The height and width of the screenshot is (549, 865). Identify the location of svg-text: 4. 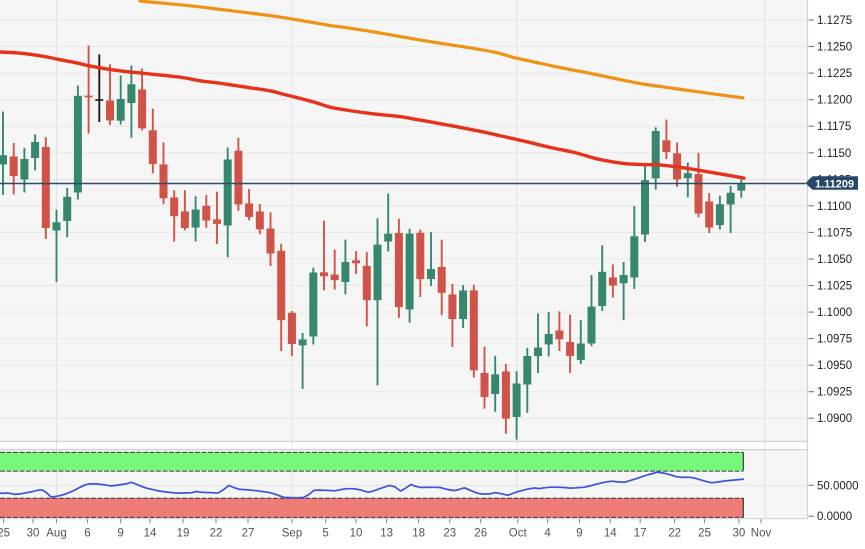
(547, 534).